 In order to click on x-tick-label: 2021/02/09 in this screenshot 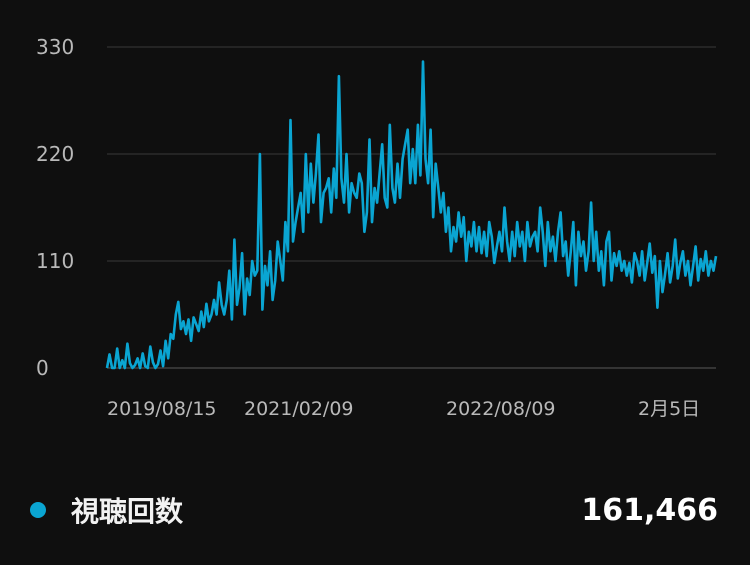, I will do `click(299, 409)`.